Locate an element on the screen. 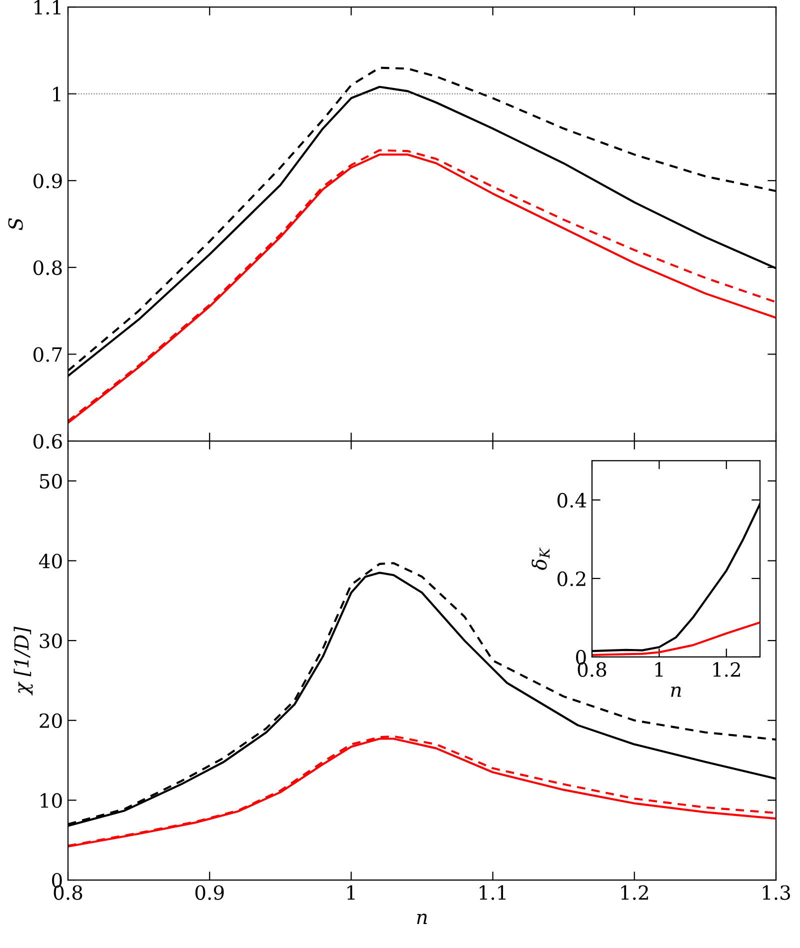 This screenshot has width=800, height=948. y-tick-label: 0.2 is located at coordinates (572, 578).